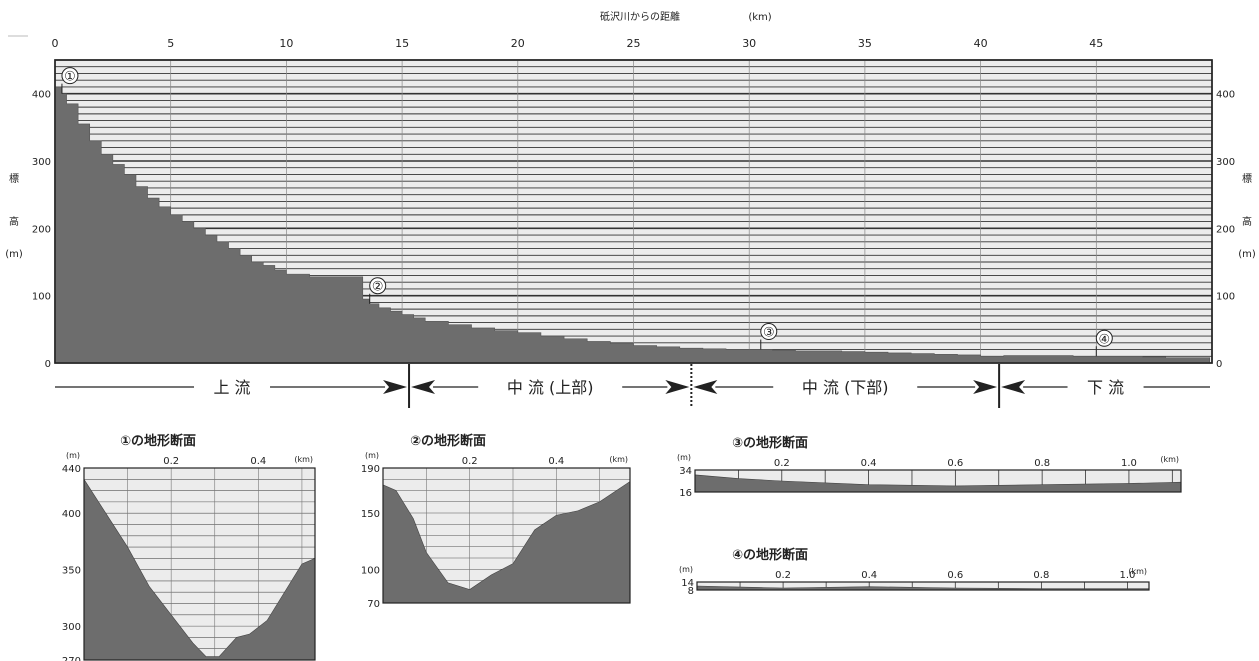 Image resolution: width=1259 pixels, height=661 pixels. I want to click on section-3-x-tick-label: 1.0, so click(1129, 463).